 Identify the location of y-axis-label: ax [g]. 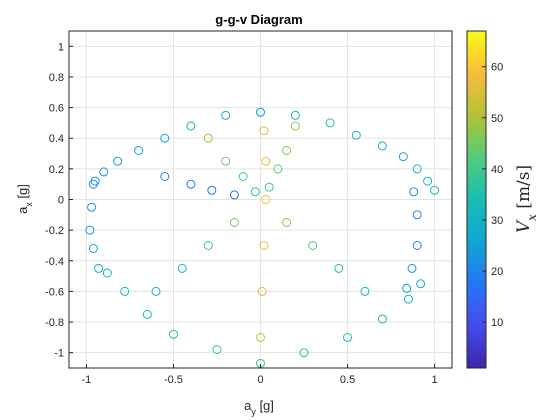
(24, 199).